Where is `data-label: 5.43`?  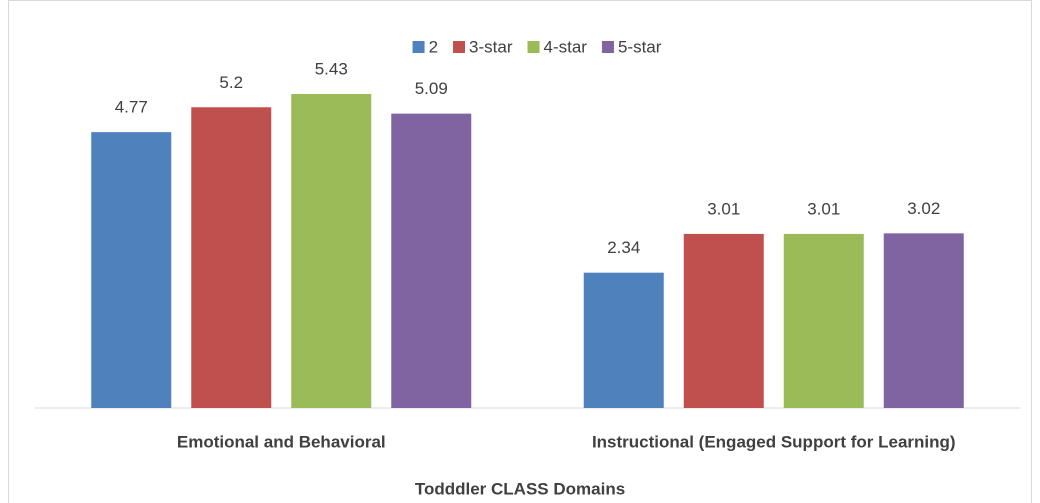
data-label: 5.43 is located at coordinates (331, 68).